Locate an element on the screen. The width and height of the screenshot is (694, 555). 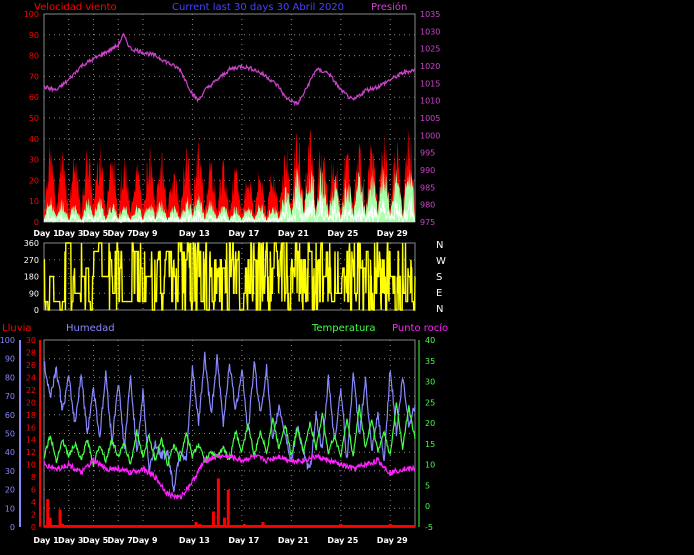
rain-label: Lluvia is located at coordinates (17, 328).